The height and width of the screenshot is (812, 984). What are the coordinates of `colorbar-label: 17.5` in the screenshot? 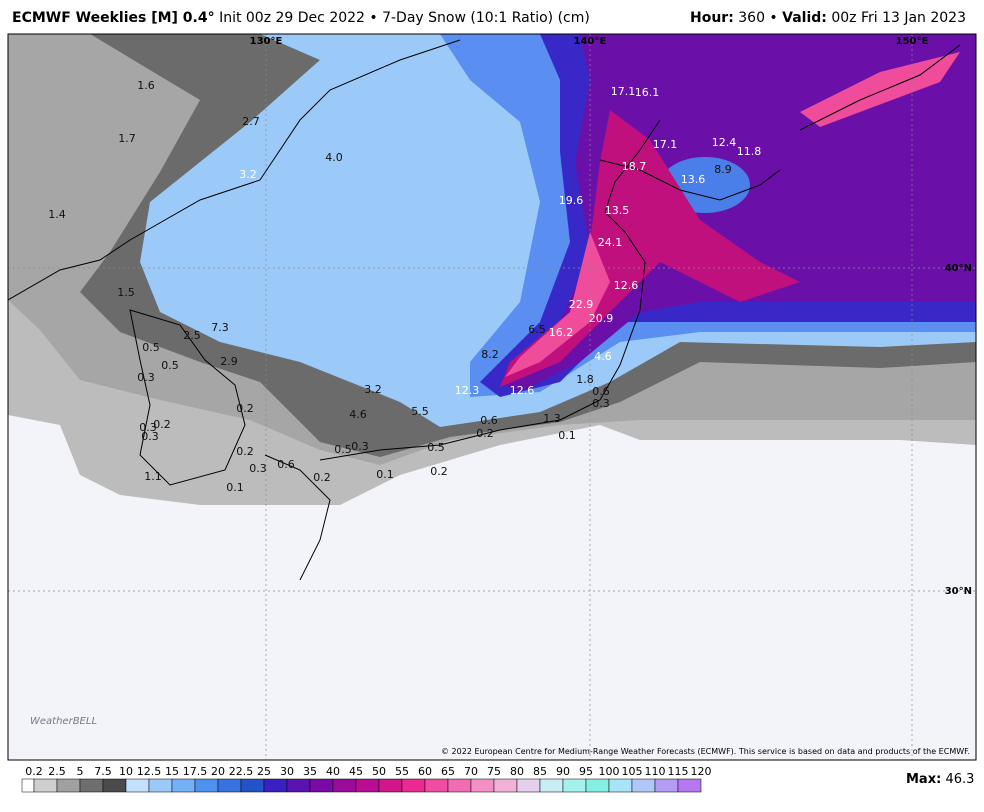 It's located at (195, 771).